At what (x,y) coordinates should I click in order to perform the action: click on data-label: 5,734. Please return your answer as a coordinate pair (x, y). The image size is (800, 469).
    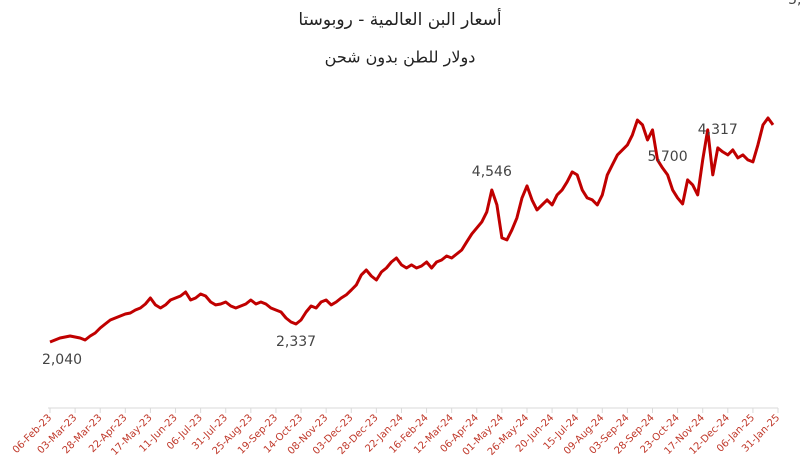
    Looking at the image, I should click on (794, 4).